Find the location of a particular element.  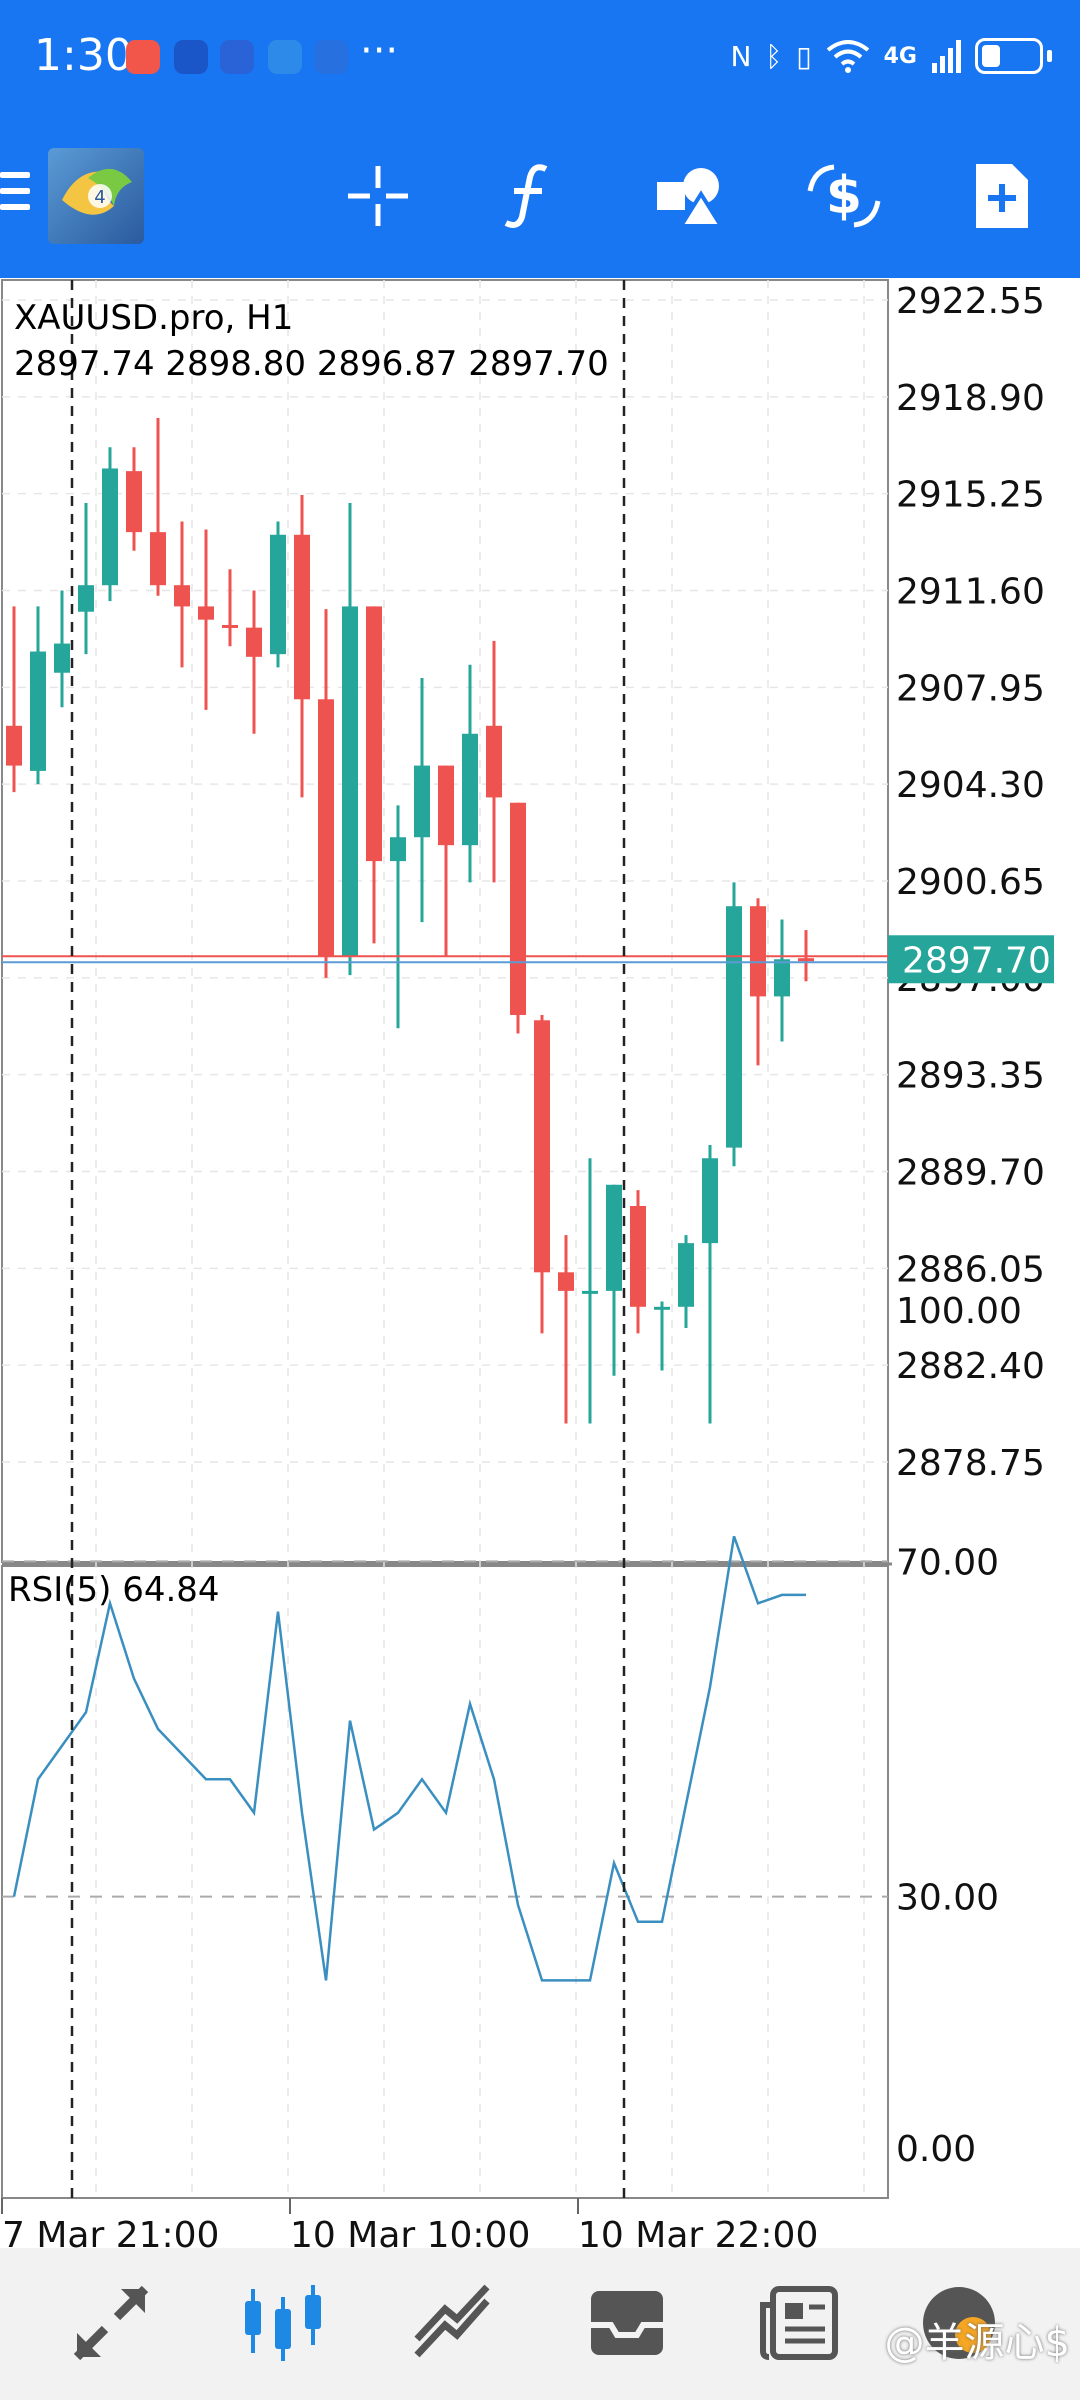

trade-icon: $ is located at coordinates (844, 196).